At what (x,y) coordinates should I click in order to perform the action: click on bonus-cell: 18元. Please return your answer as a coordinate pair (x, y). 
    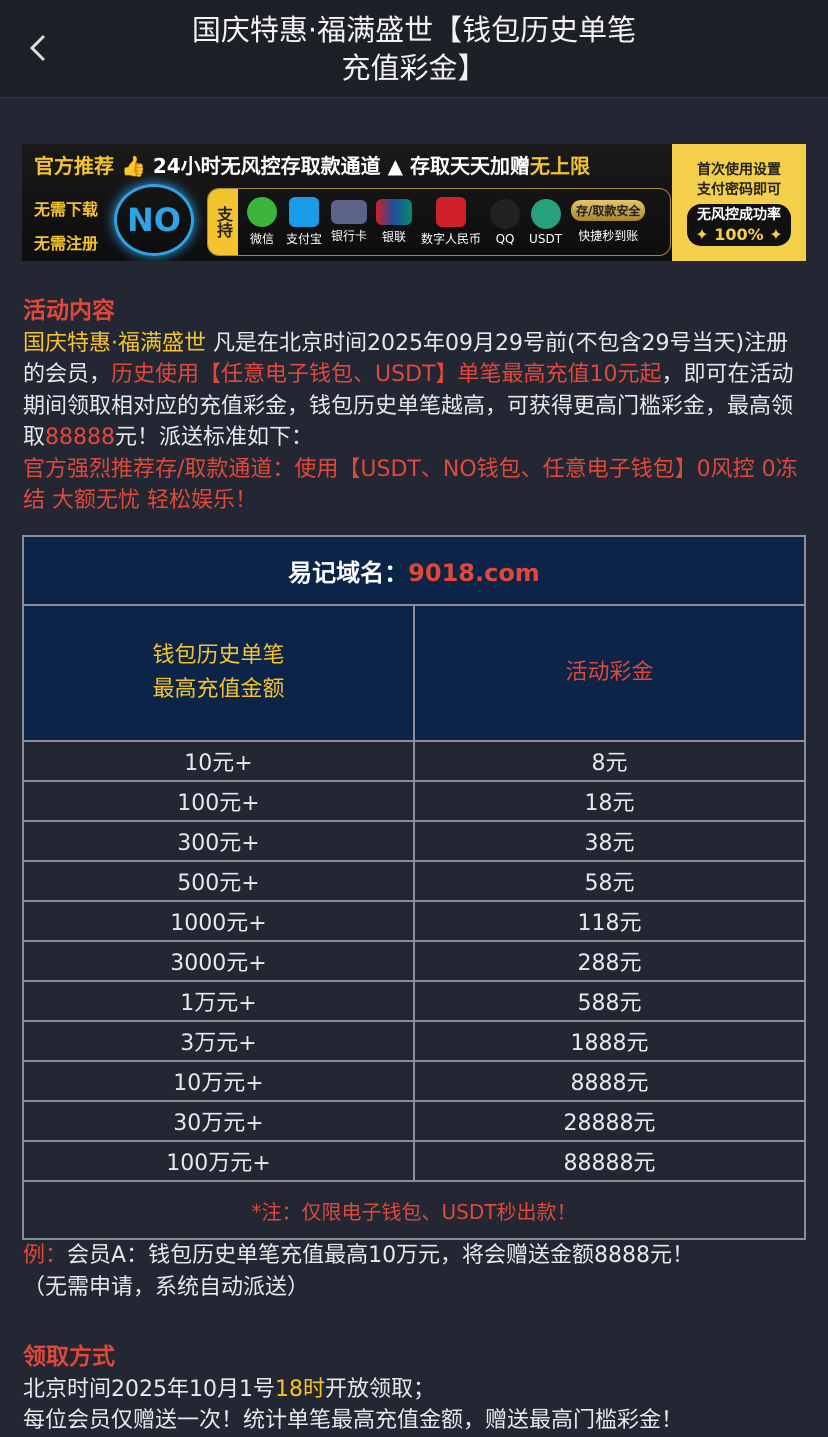
    Looking at the image, I should click on (609, 801).